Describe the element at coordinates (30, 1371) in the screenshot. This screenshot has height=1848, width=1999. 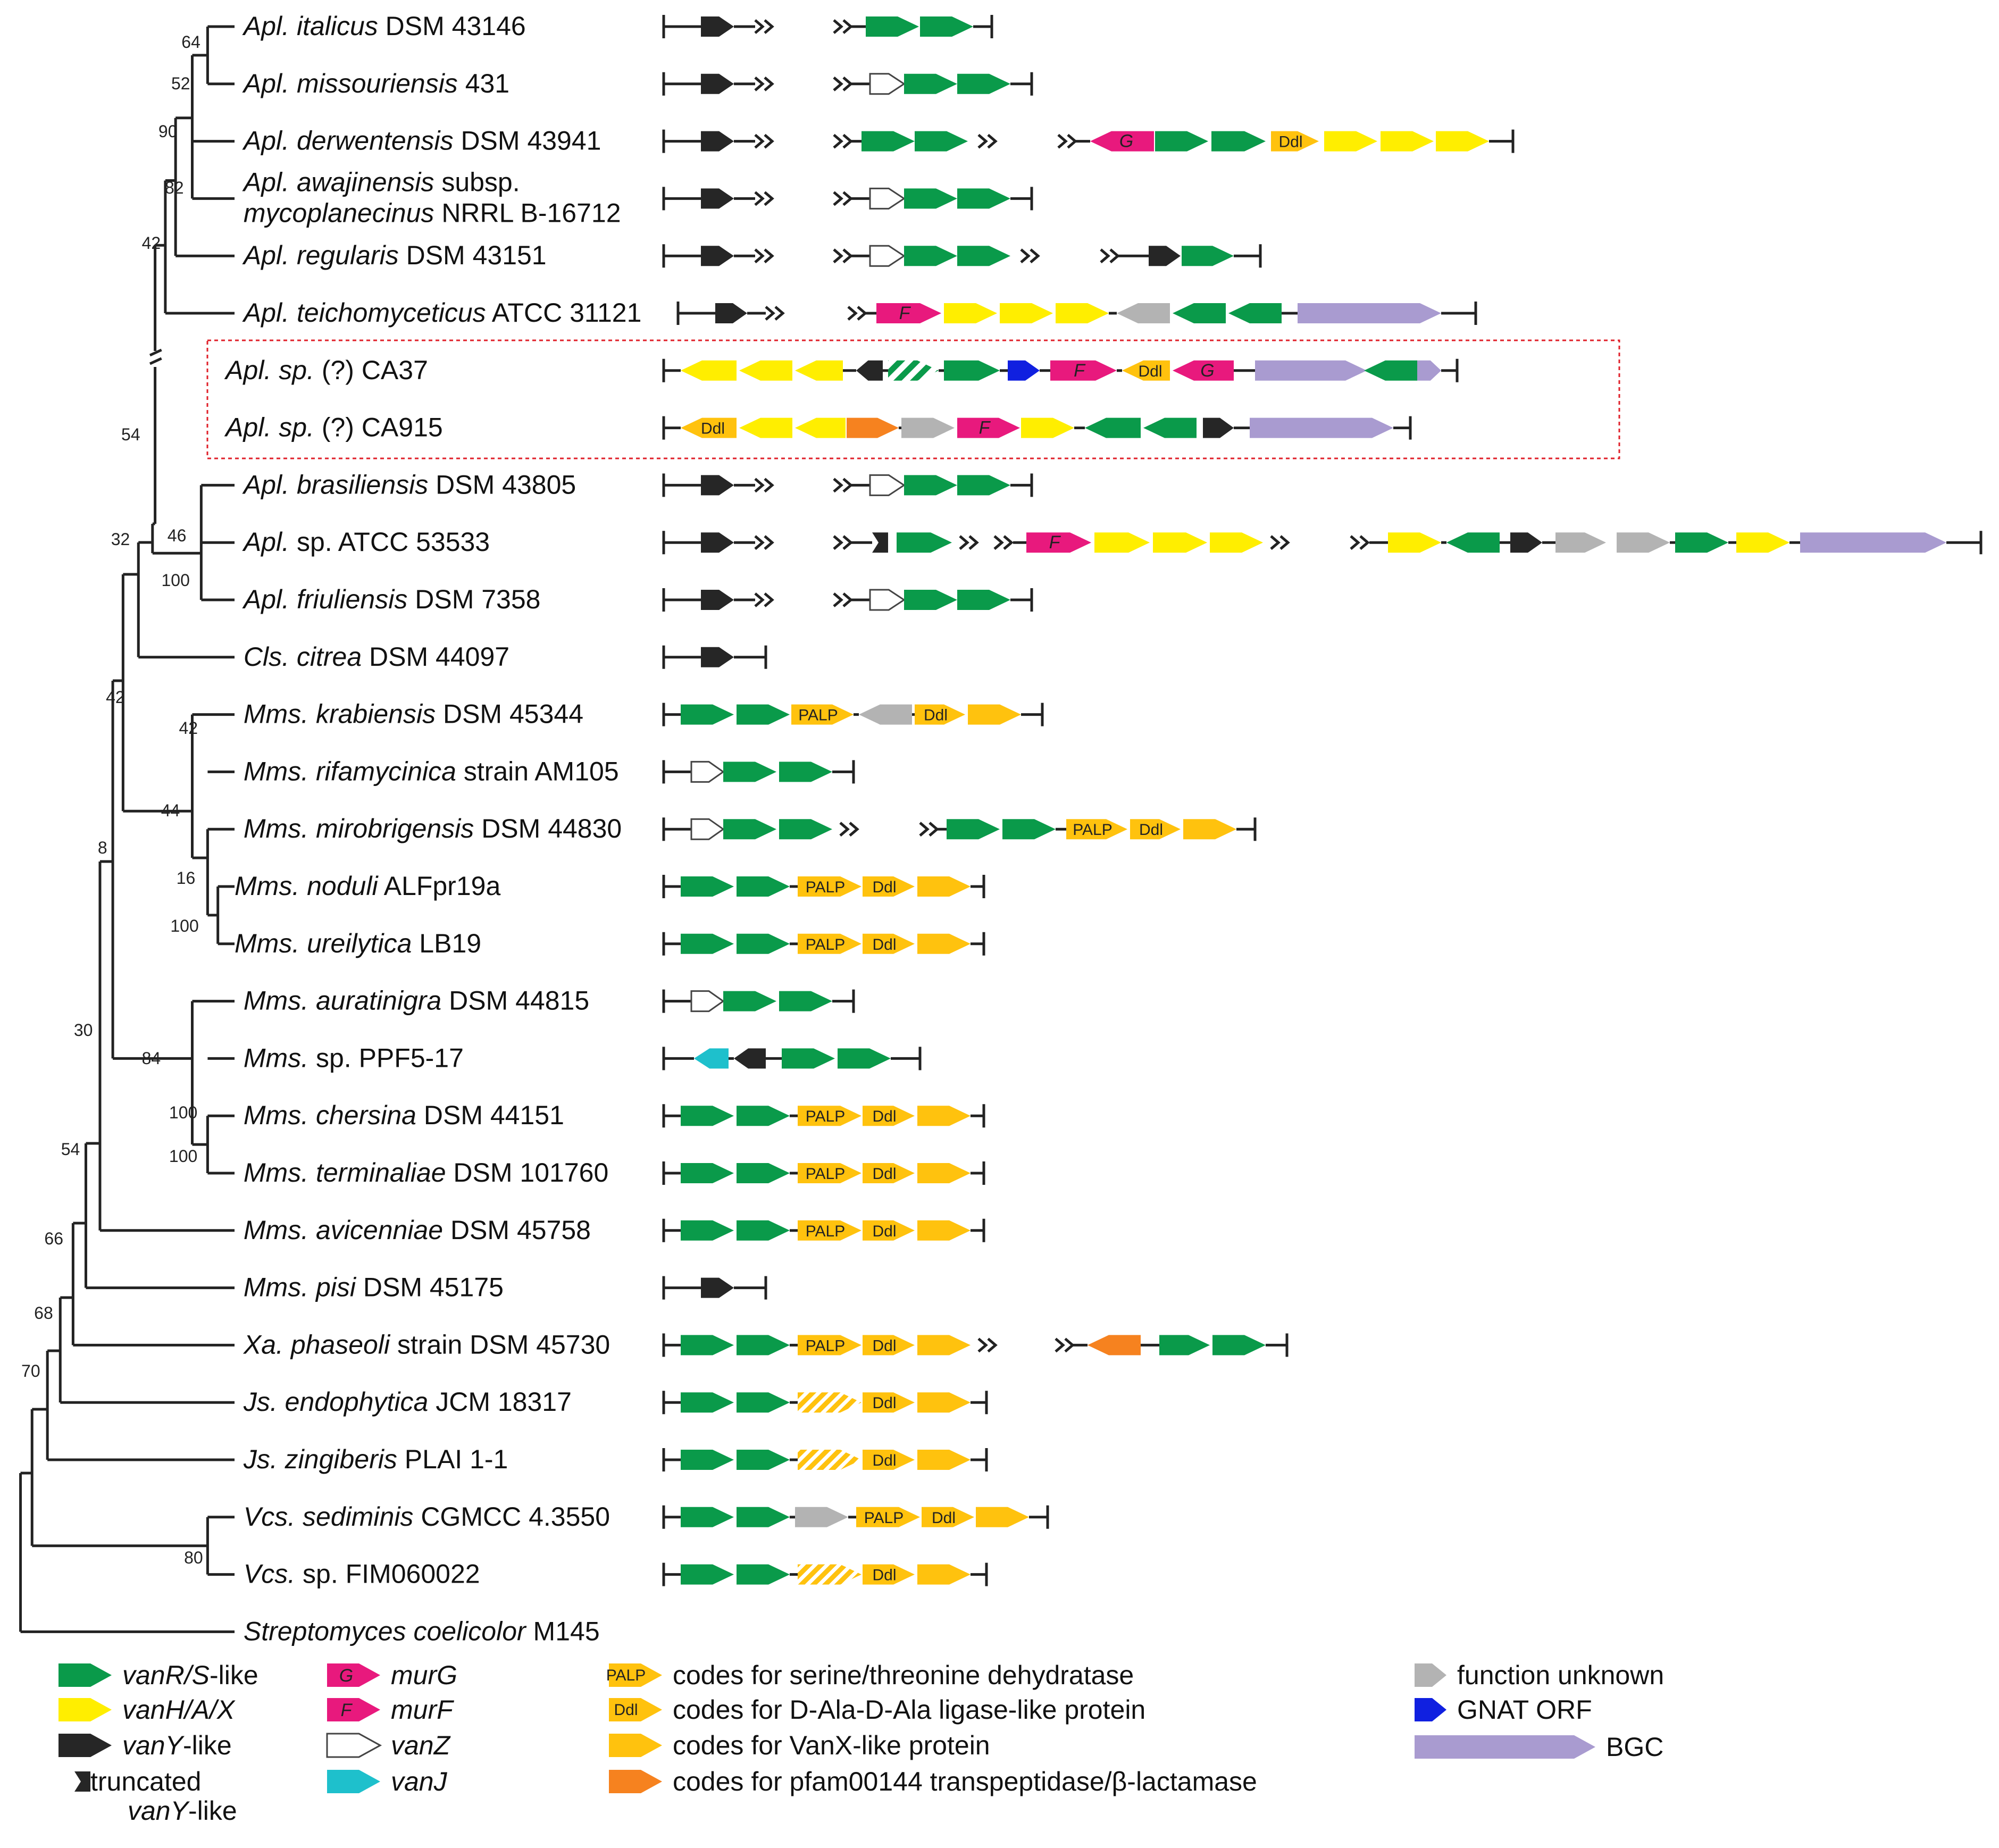
I see `bootstrap-value: 70` at that location.